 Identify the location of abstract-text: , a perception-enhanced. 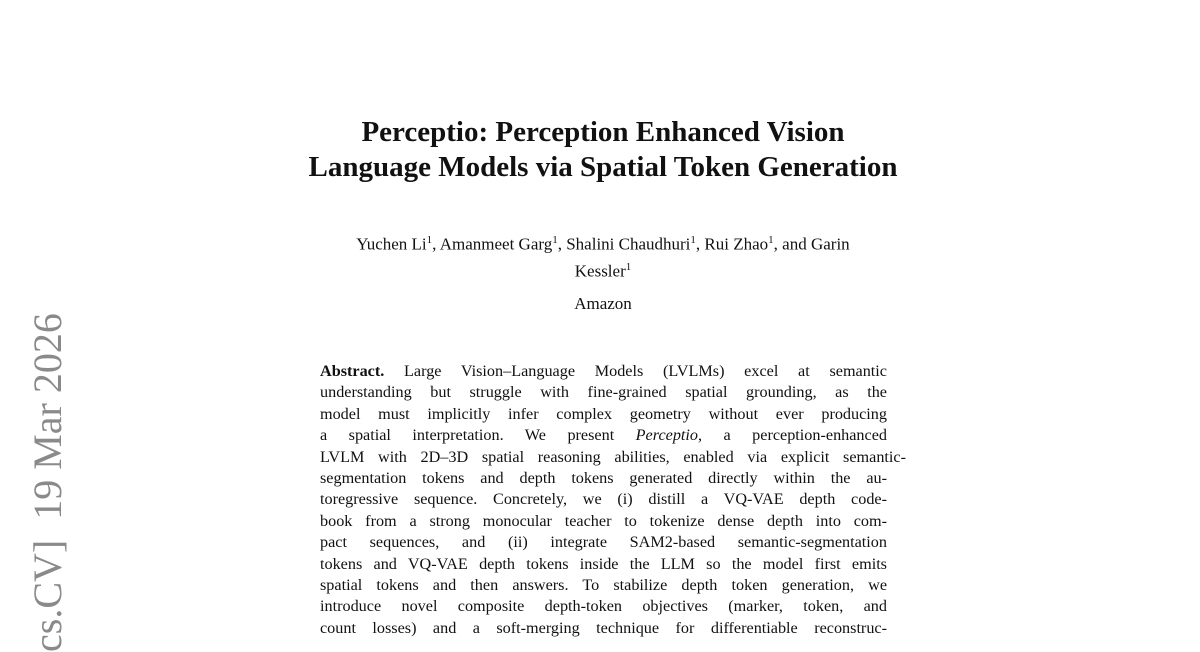
(792, 435).